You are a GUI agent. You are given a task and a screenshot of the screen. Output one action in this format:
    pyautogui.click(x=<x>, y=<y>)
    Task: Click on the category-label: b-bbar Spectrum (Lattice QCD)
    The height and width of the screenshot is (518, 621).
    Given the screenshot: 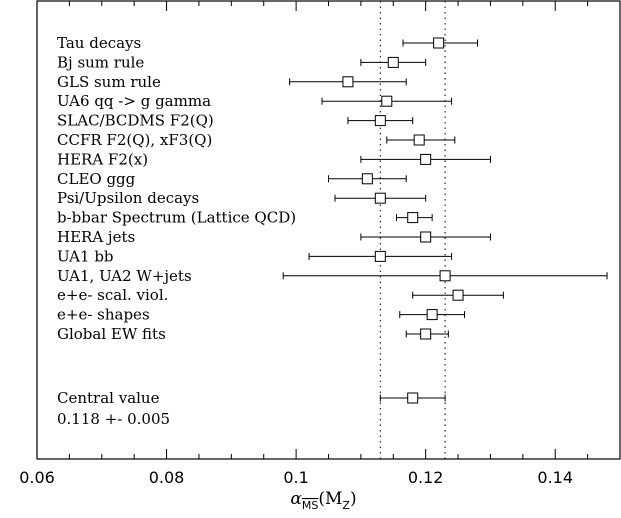 What is the action you would take?
    pyautogui.click(x=176, y=218)
    